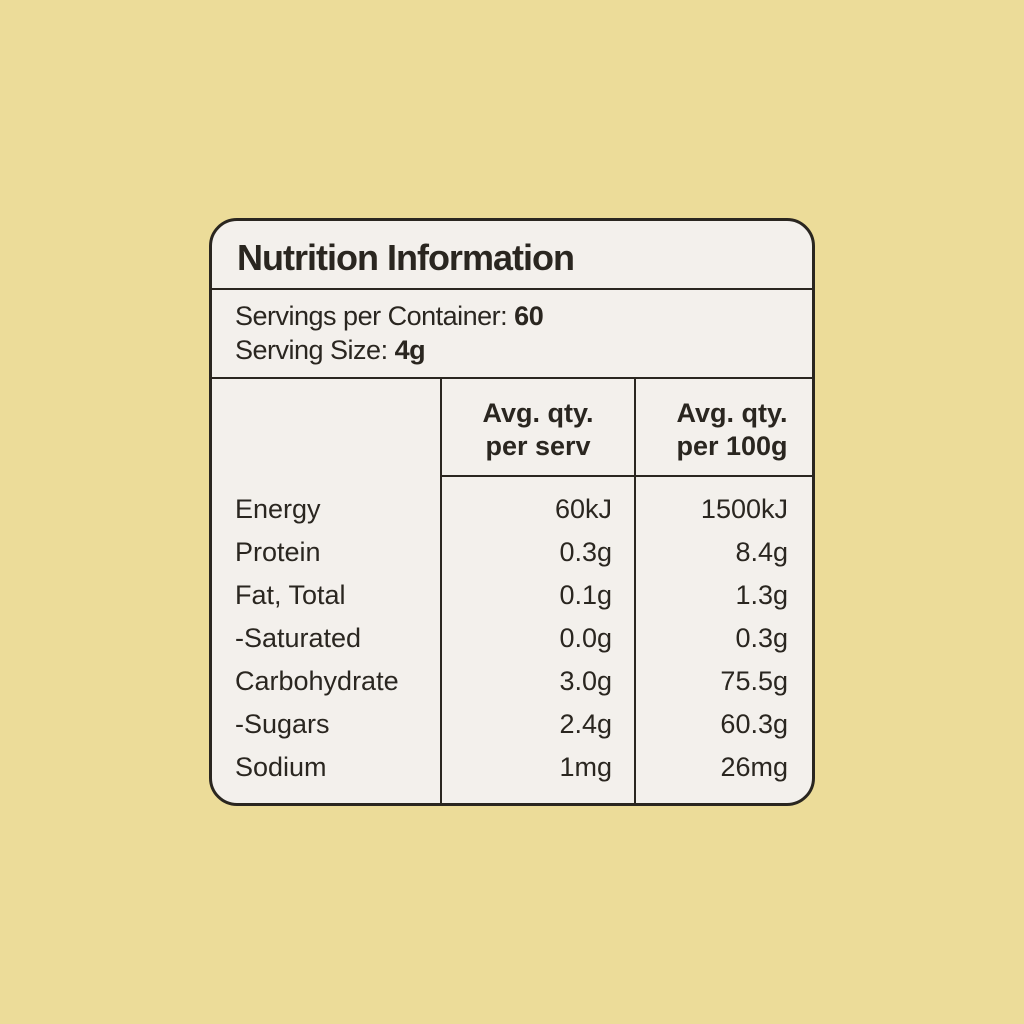 The height and width of the screenshot is (1024, 1024). Describe the element at coordinates (290, 595) in the screenshot. I see `nutrient-name: Fat, Total` at that location.